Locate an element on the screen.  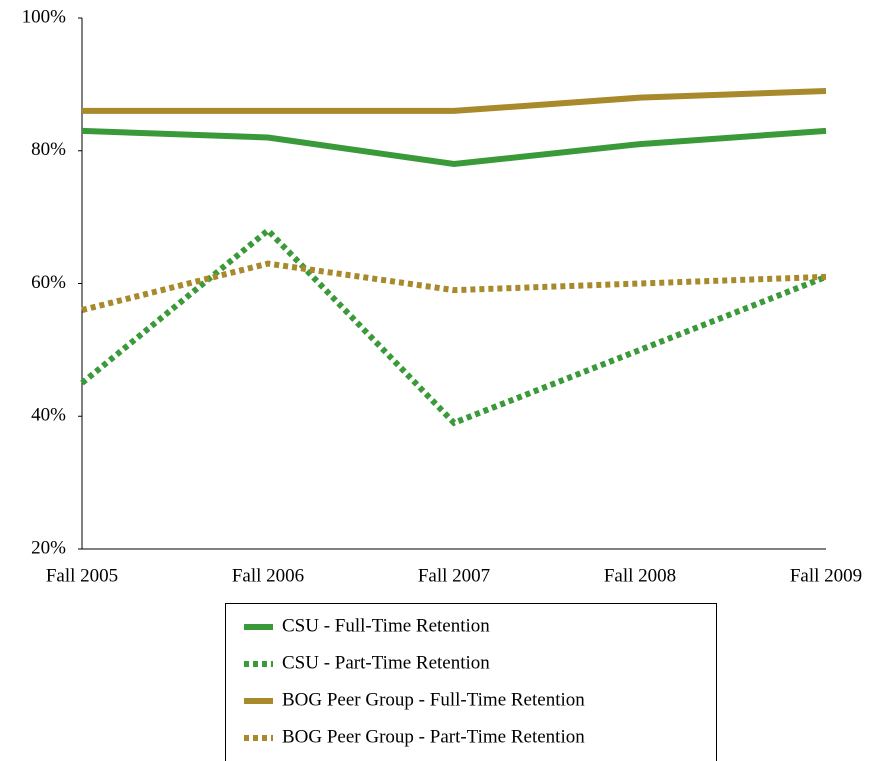
x-tick-label: Fall 2009 is located at coordinates (826, 575).